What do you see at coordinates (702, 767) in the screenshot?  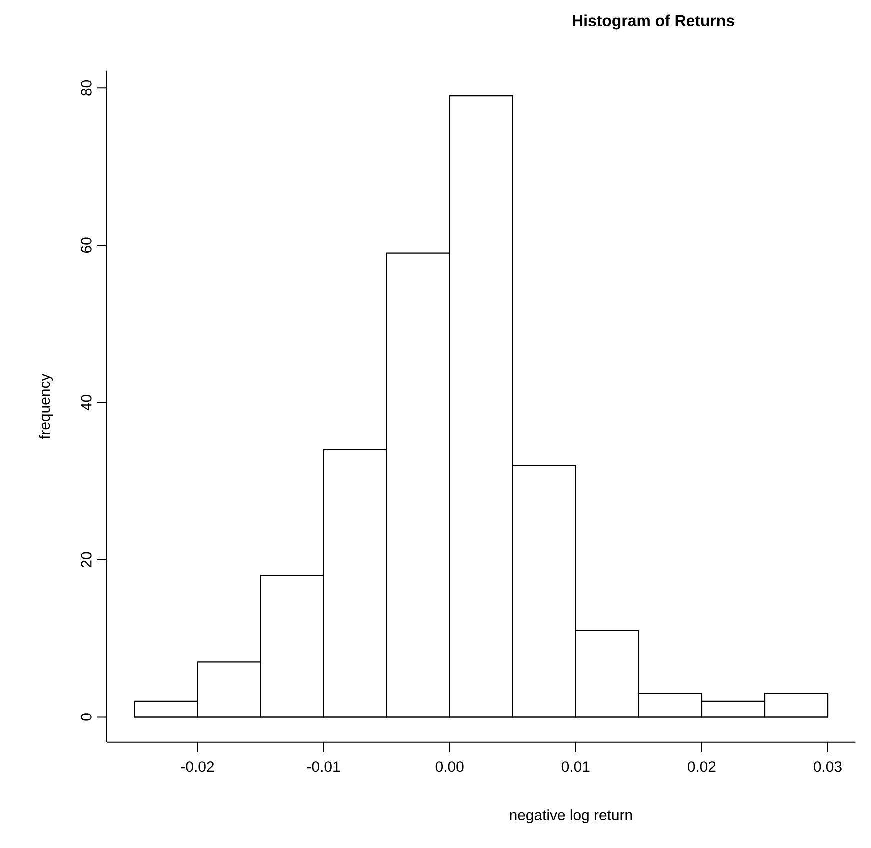 I see `x-tick-label: 0.02` at bounding box center [702, 767].